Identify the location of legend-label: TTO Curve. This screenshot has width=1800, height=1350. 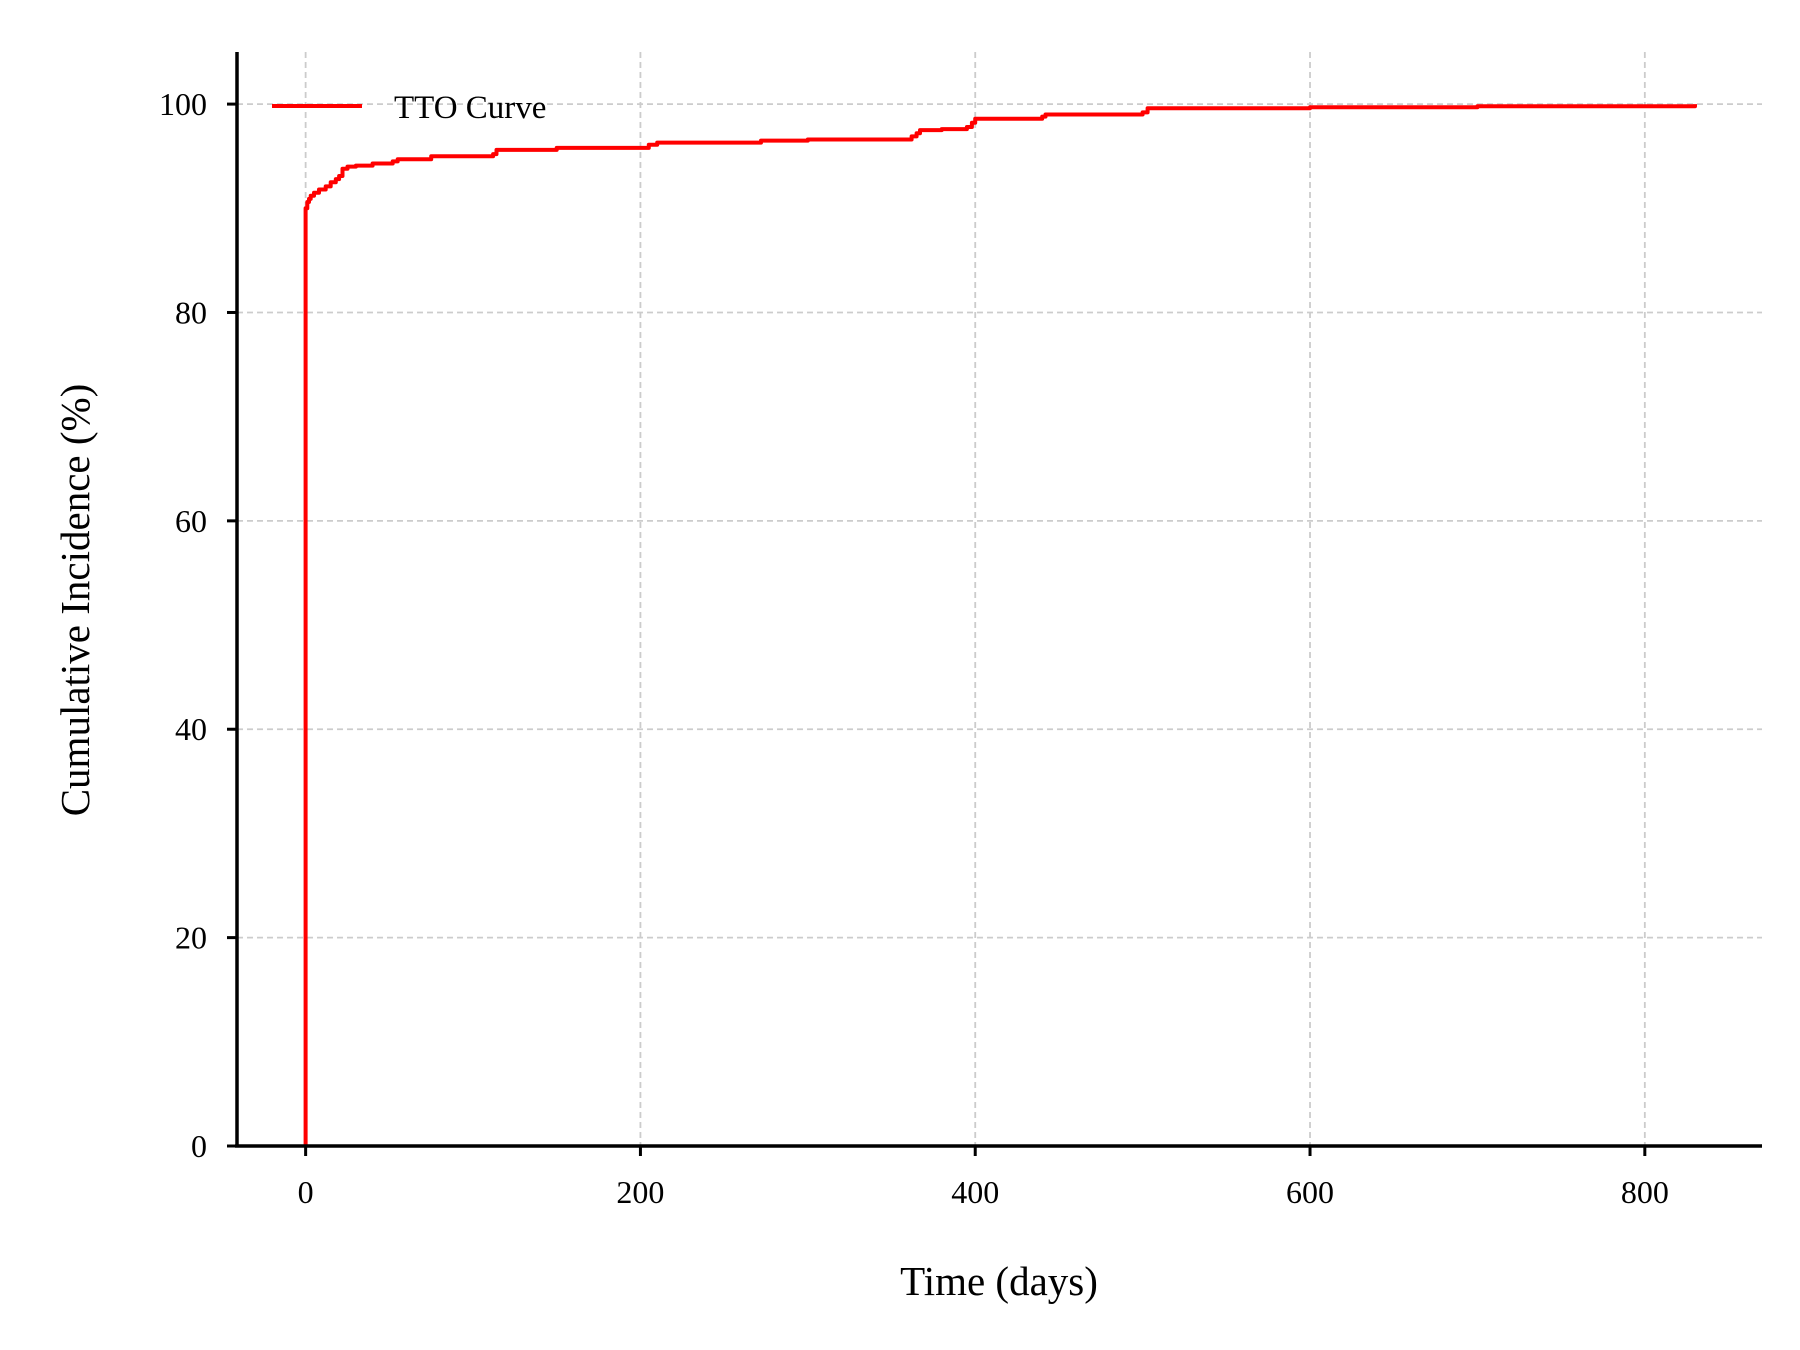
(470, 108).